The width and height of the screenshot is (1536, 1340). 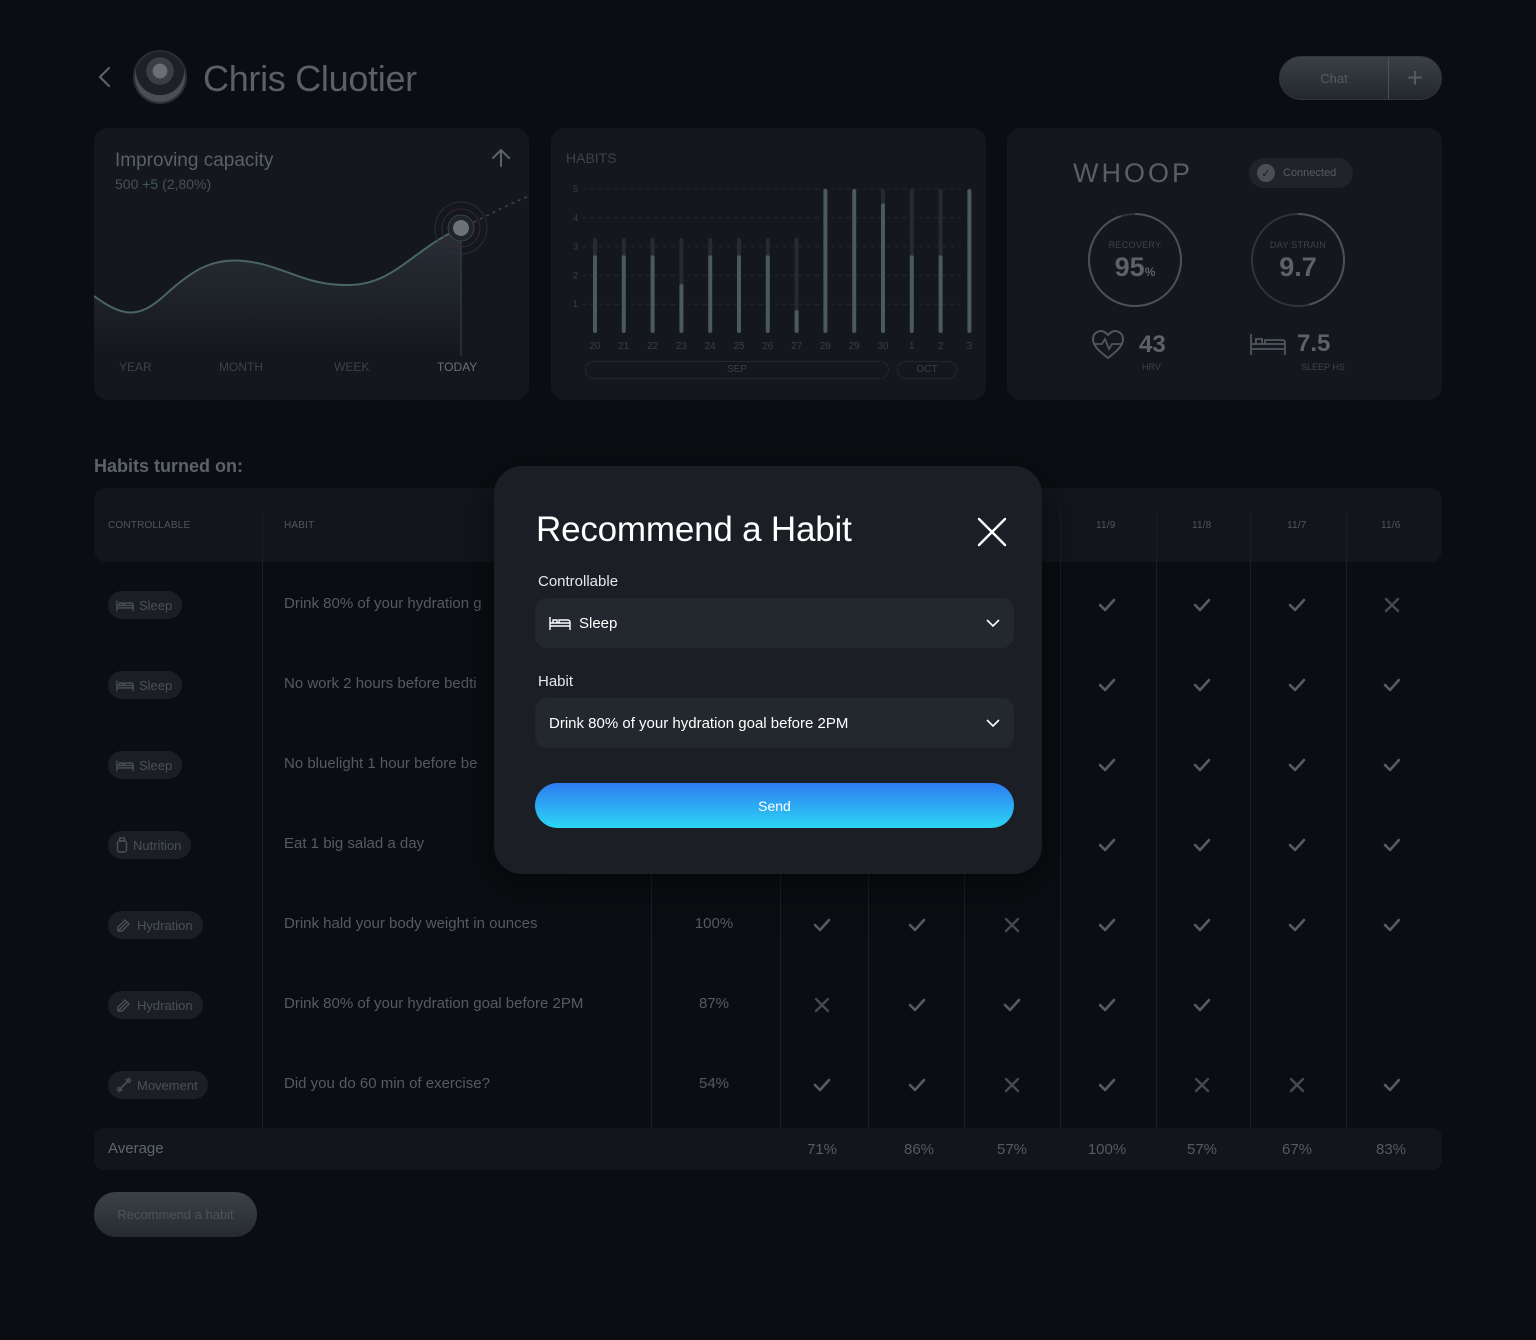 I want to click on habit-percent: 54%, so click(x=714, y=1083).